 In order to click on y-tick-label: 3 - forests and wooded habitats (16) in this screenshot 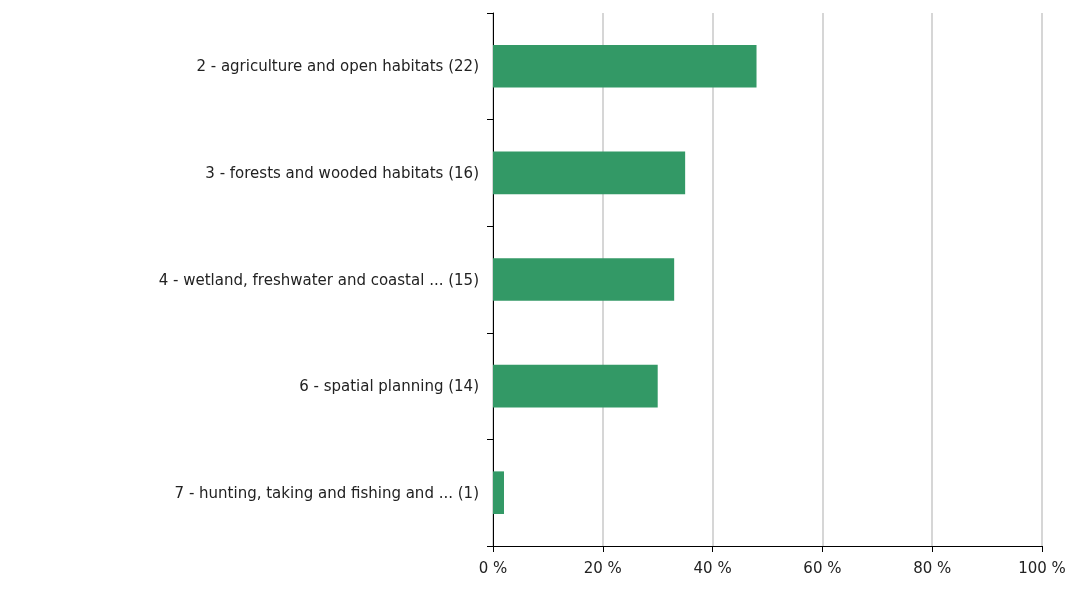, I will do `click(342, 172)`.